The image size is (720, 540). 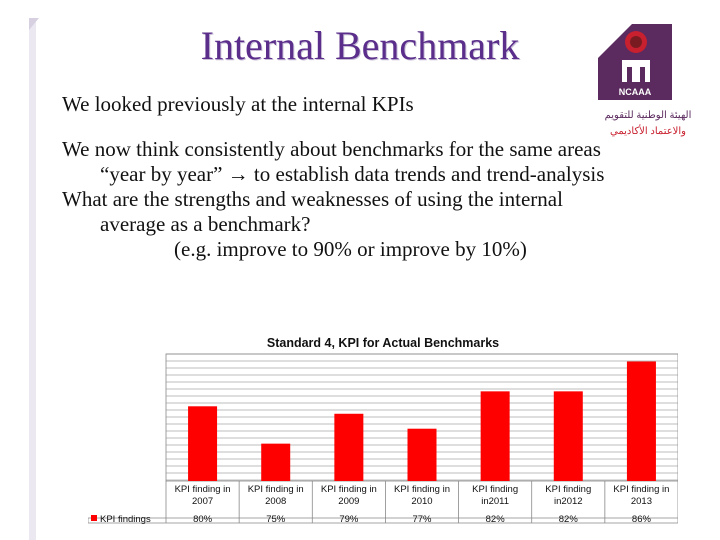 What do you see at coordinates (495, 501) in the screenshot?
I see `category-label: in2011` at bounding box center [495, 501].